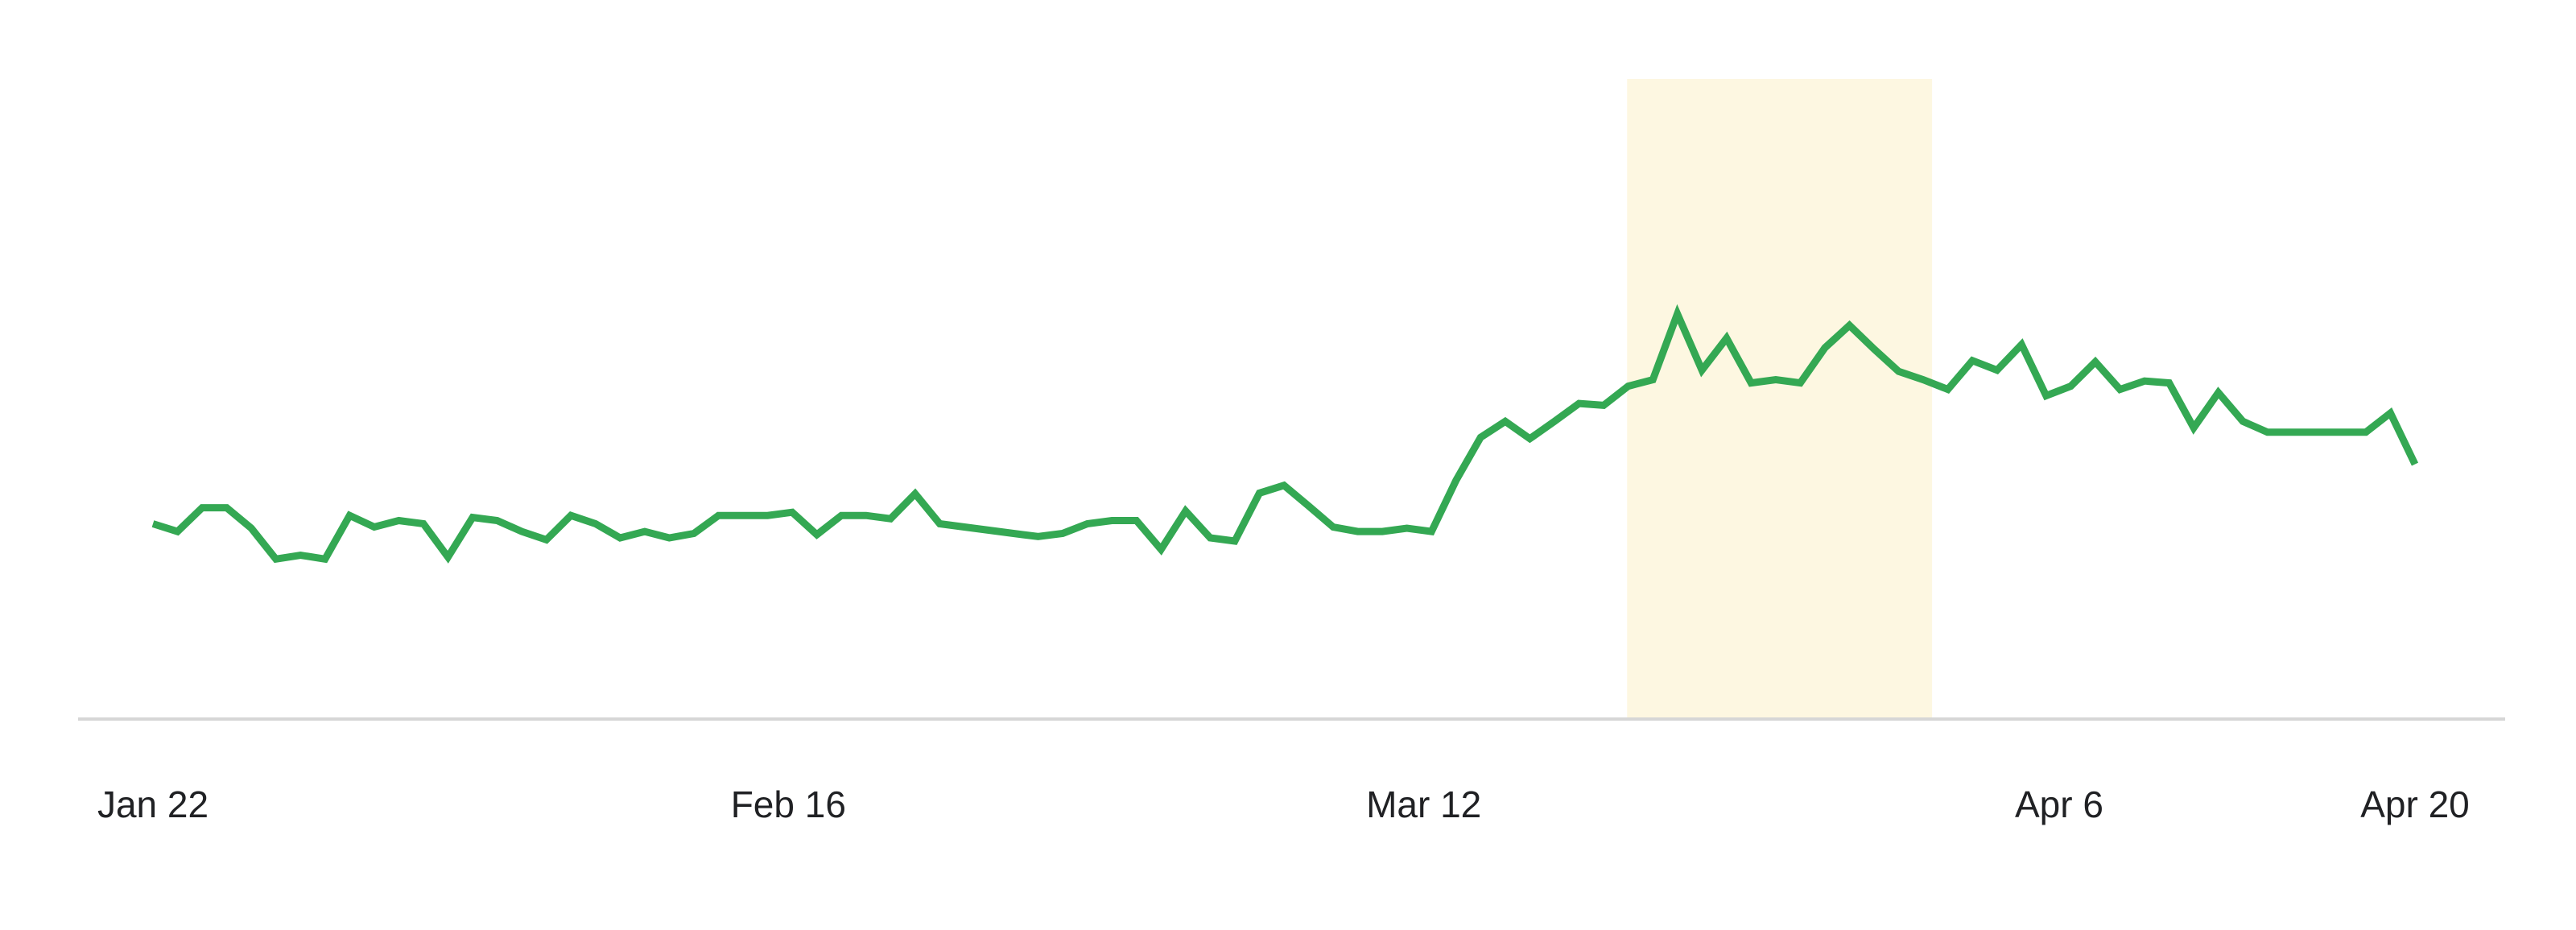 The image size is (2576, 930). Describe the element at coordinates (1423, 804) in the screenshot. I see `x-tick-label: Mar 12` at that location.